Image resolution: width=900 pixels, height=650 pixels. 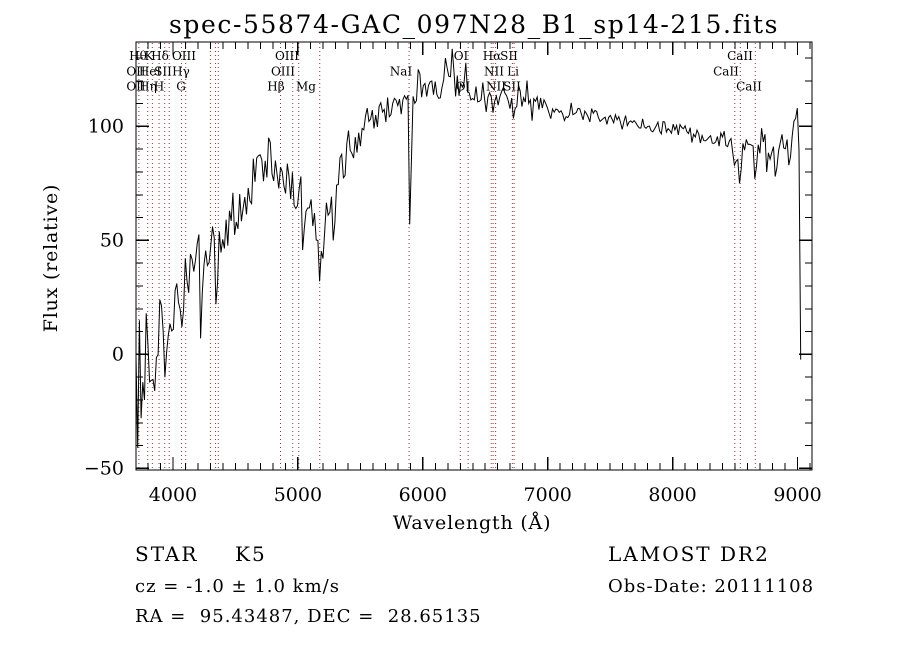 I want to click on spectral-line-label: NaI, so click(x=401, y=71).